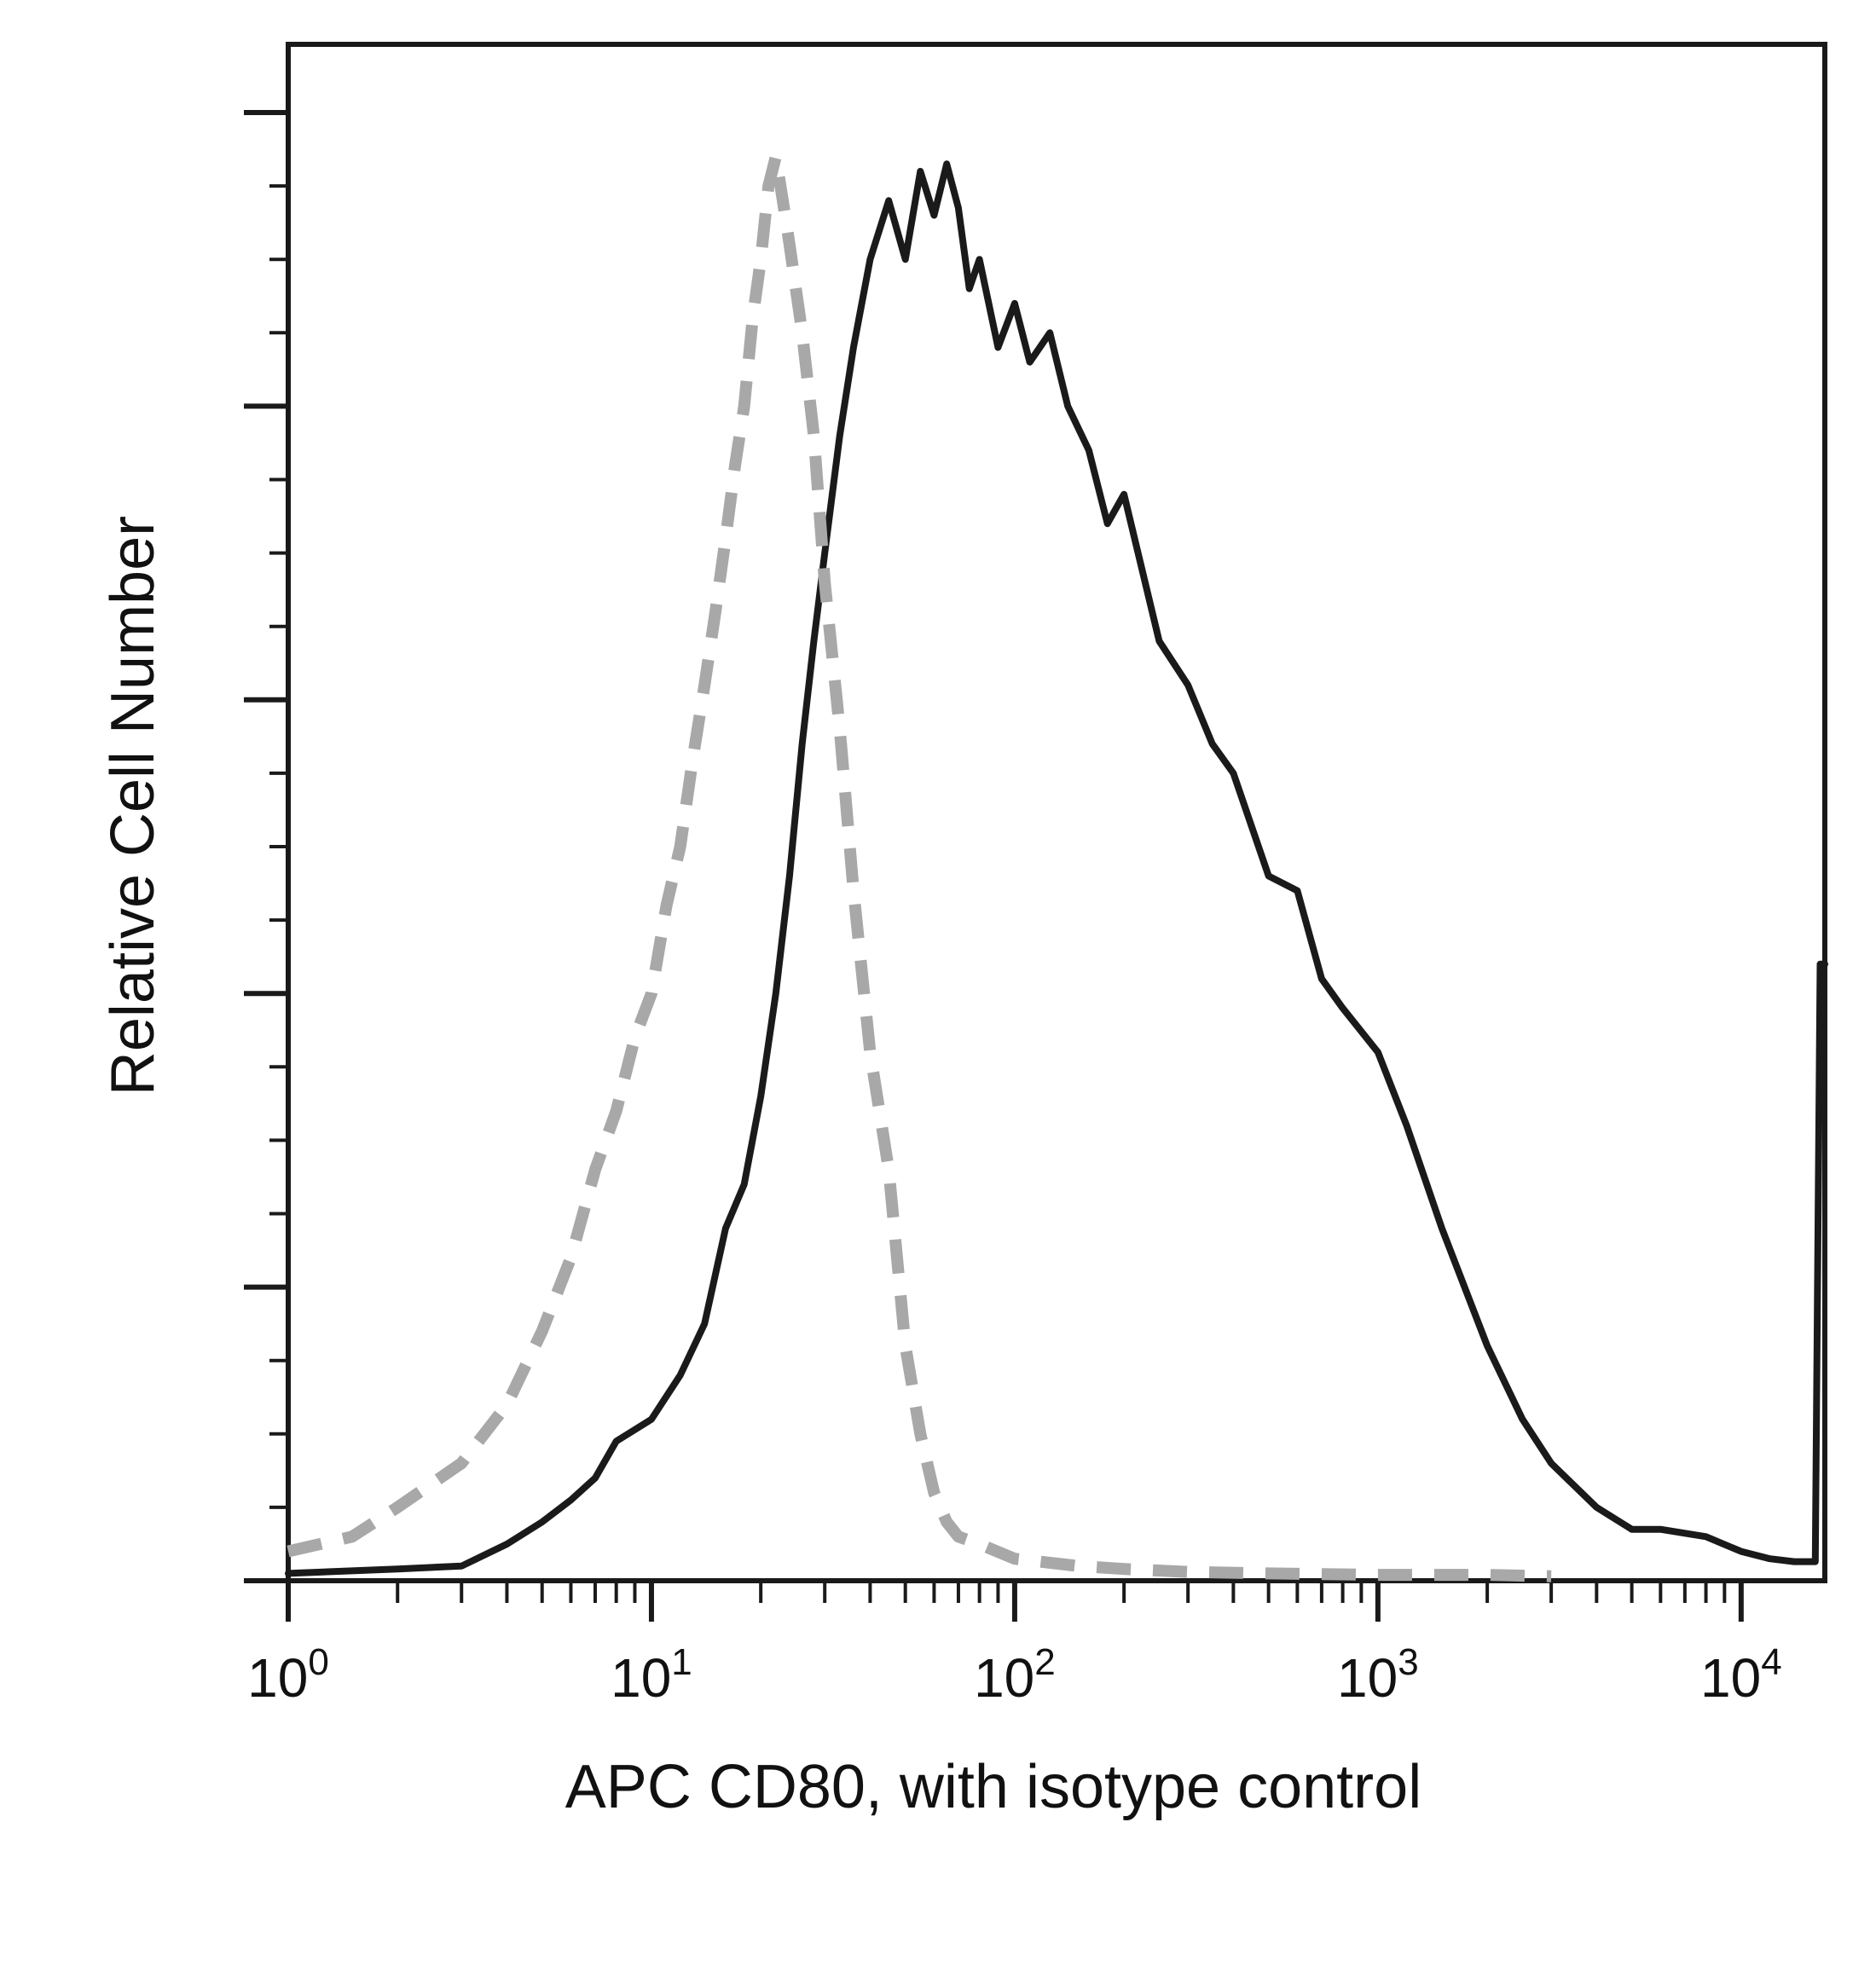 The height and width of the screenshot is (1961, 1876). I want to click on x-tick-label: 10², so click(1015, 1675).